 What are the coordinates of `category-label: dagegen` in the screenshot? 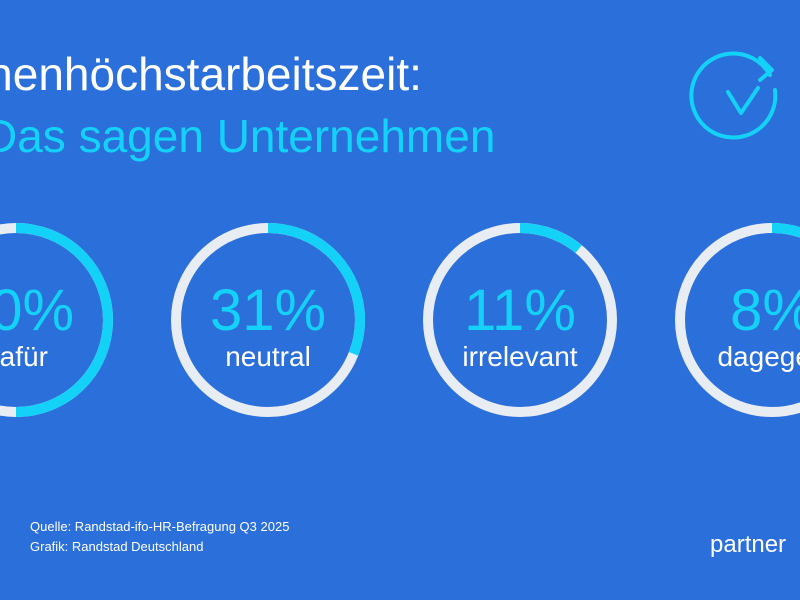 It's located at (758, 356).